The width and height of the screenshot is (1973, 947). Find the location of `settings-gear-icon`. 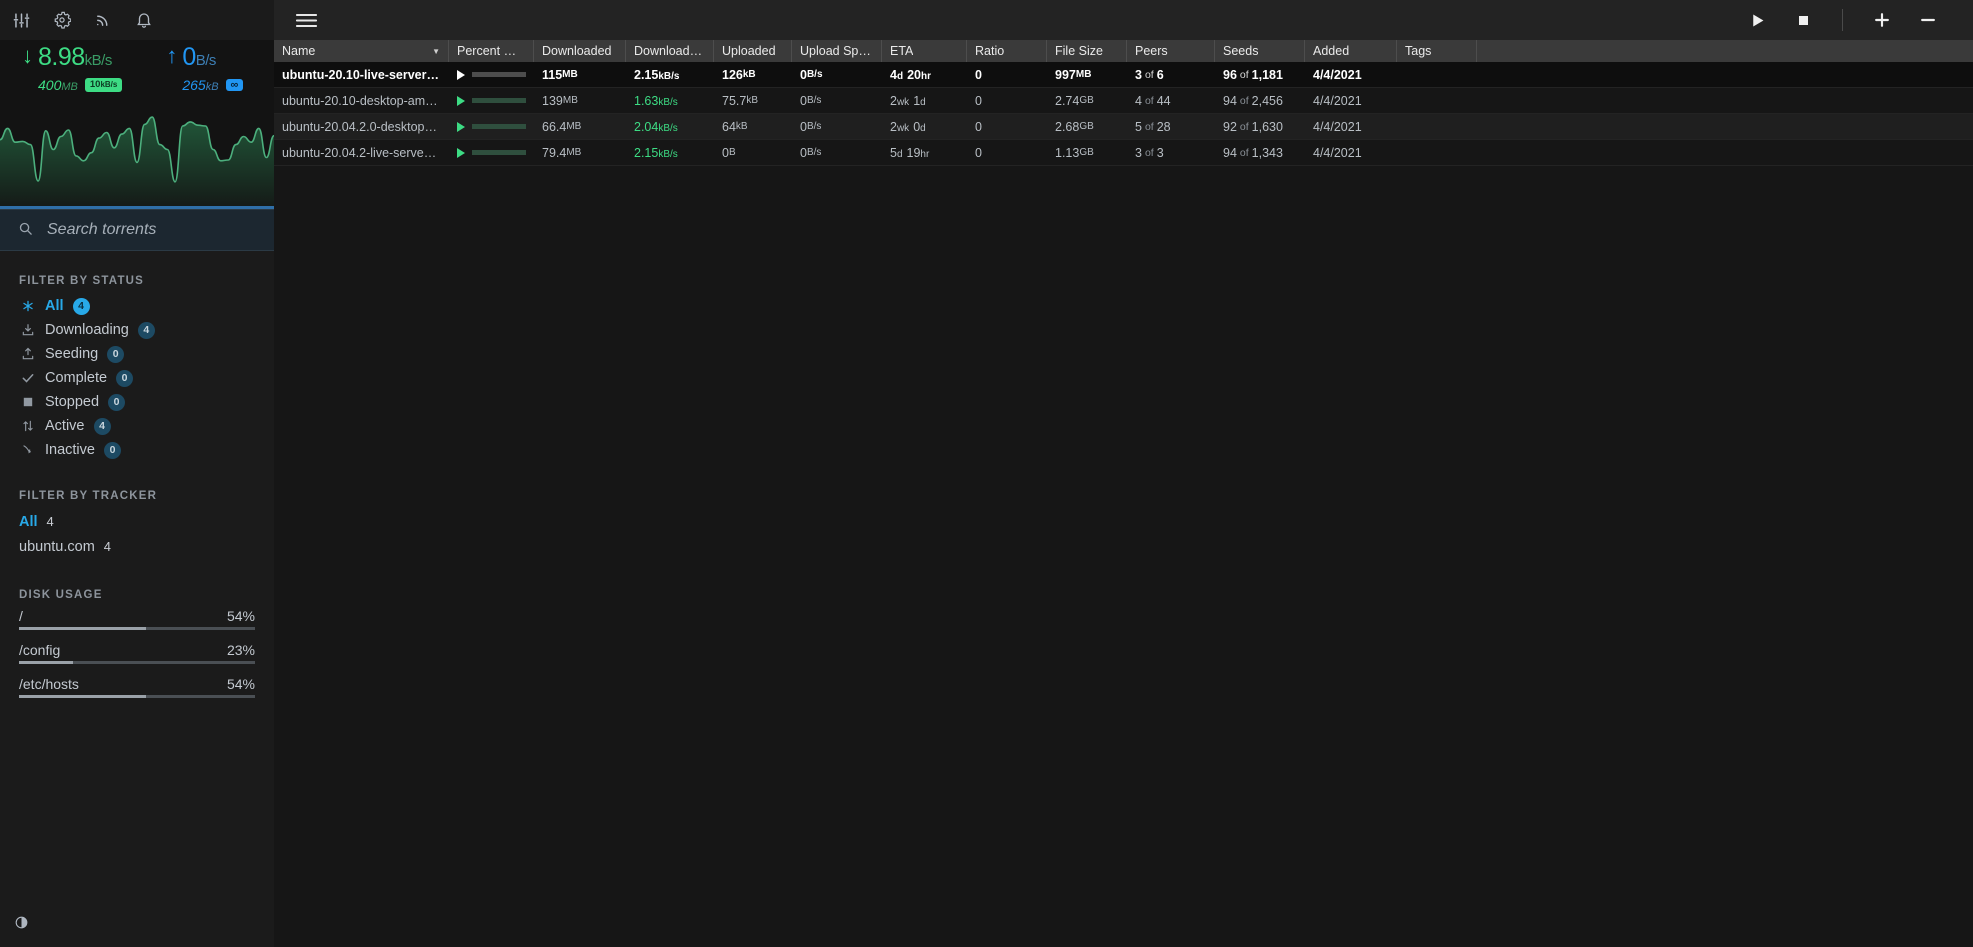

settings-gear-icon is located at coordinates (62, 20).